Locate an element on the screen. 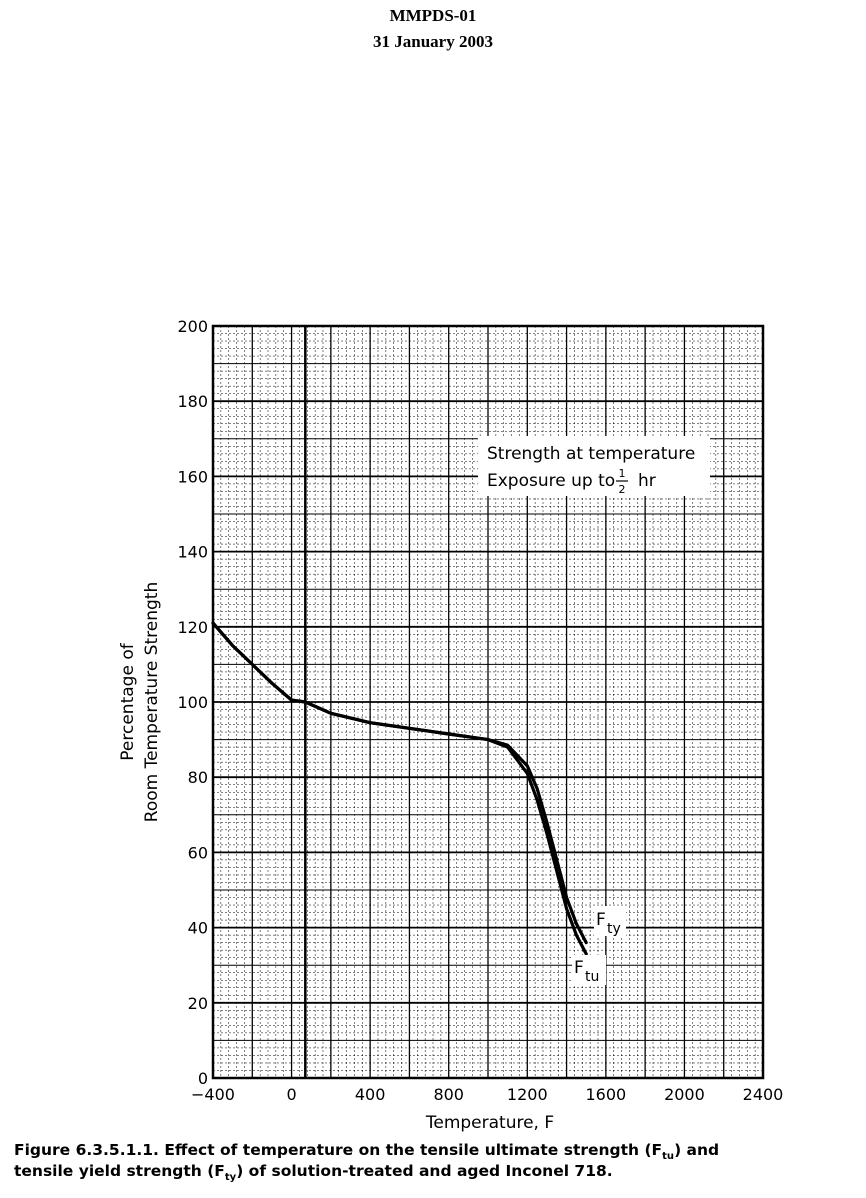 This screenshot has width=866, height=1198. y-tick-label: 80 is located at coordinates (198, 777).